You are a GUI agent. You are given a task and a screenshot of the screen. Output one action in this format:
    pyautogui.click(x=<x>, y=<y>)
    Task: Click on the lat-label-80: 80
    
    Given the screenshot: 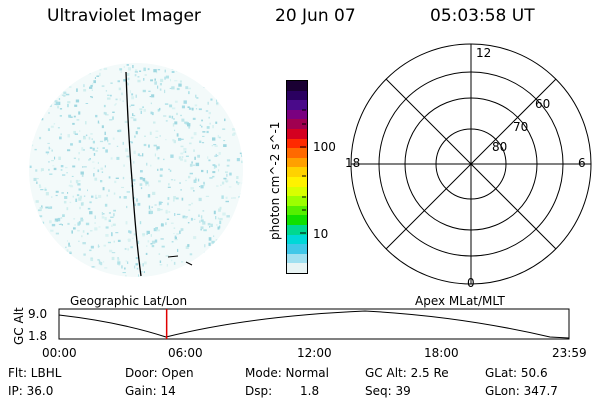 What is the action you would take?
    pyautogui.click(x=500, y=147)
    